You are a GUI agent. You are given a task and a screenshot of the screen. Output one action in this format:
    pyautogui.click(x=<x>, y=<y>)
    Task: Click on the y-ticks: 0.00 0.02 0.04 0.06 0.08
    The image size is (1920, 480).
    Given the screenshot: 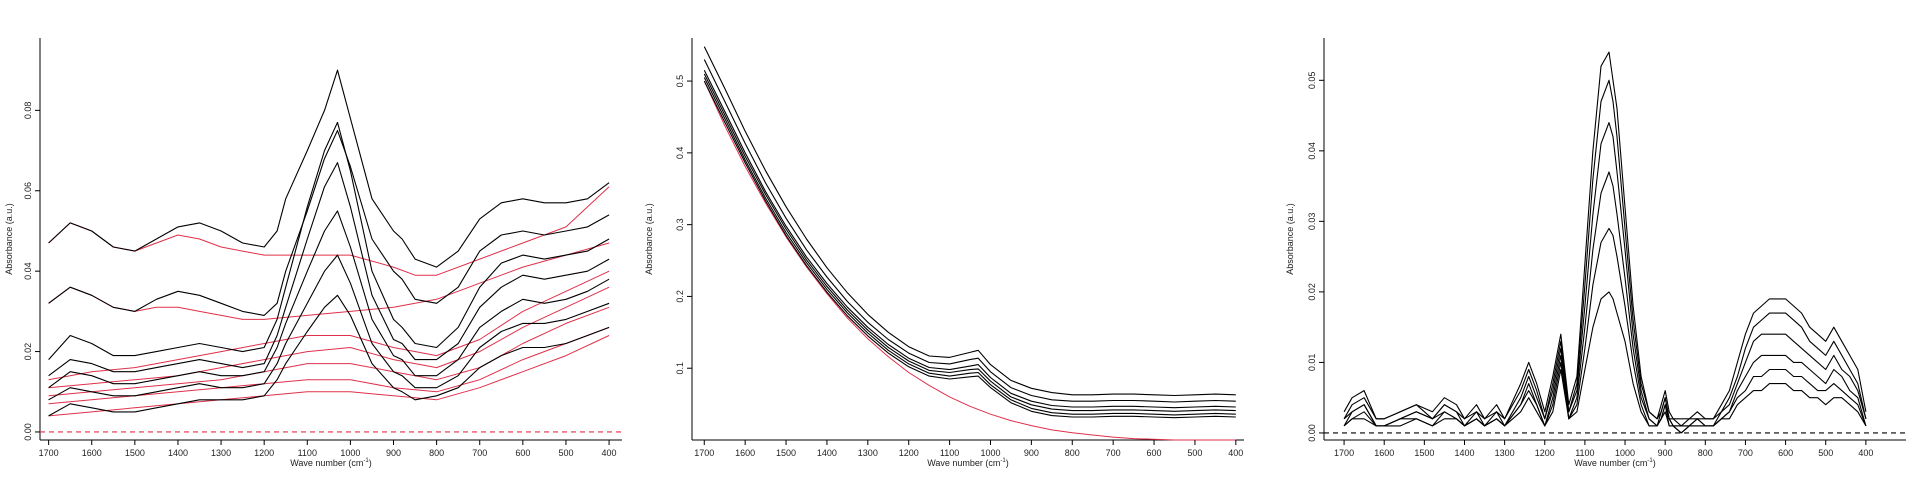 What is the action you would take?
    pyautogui.click(x=31, y=271)
    